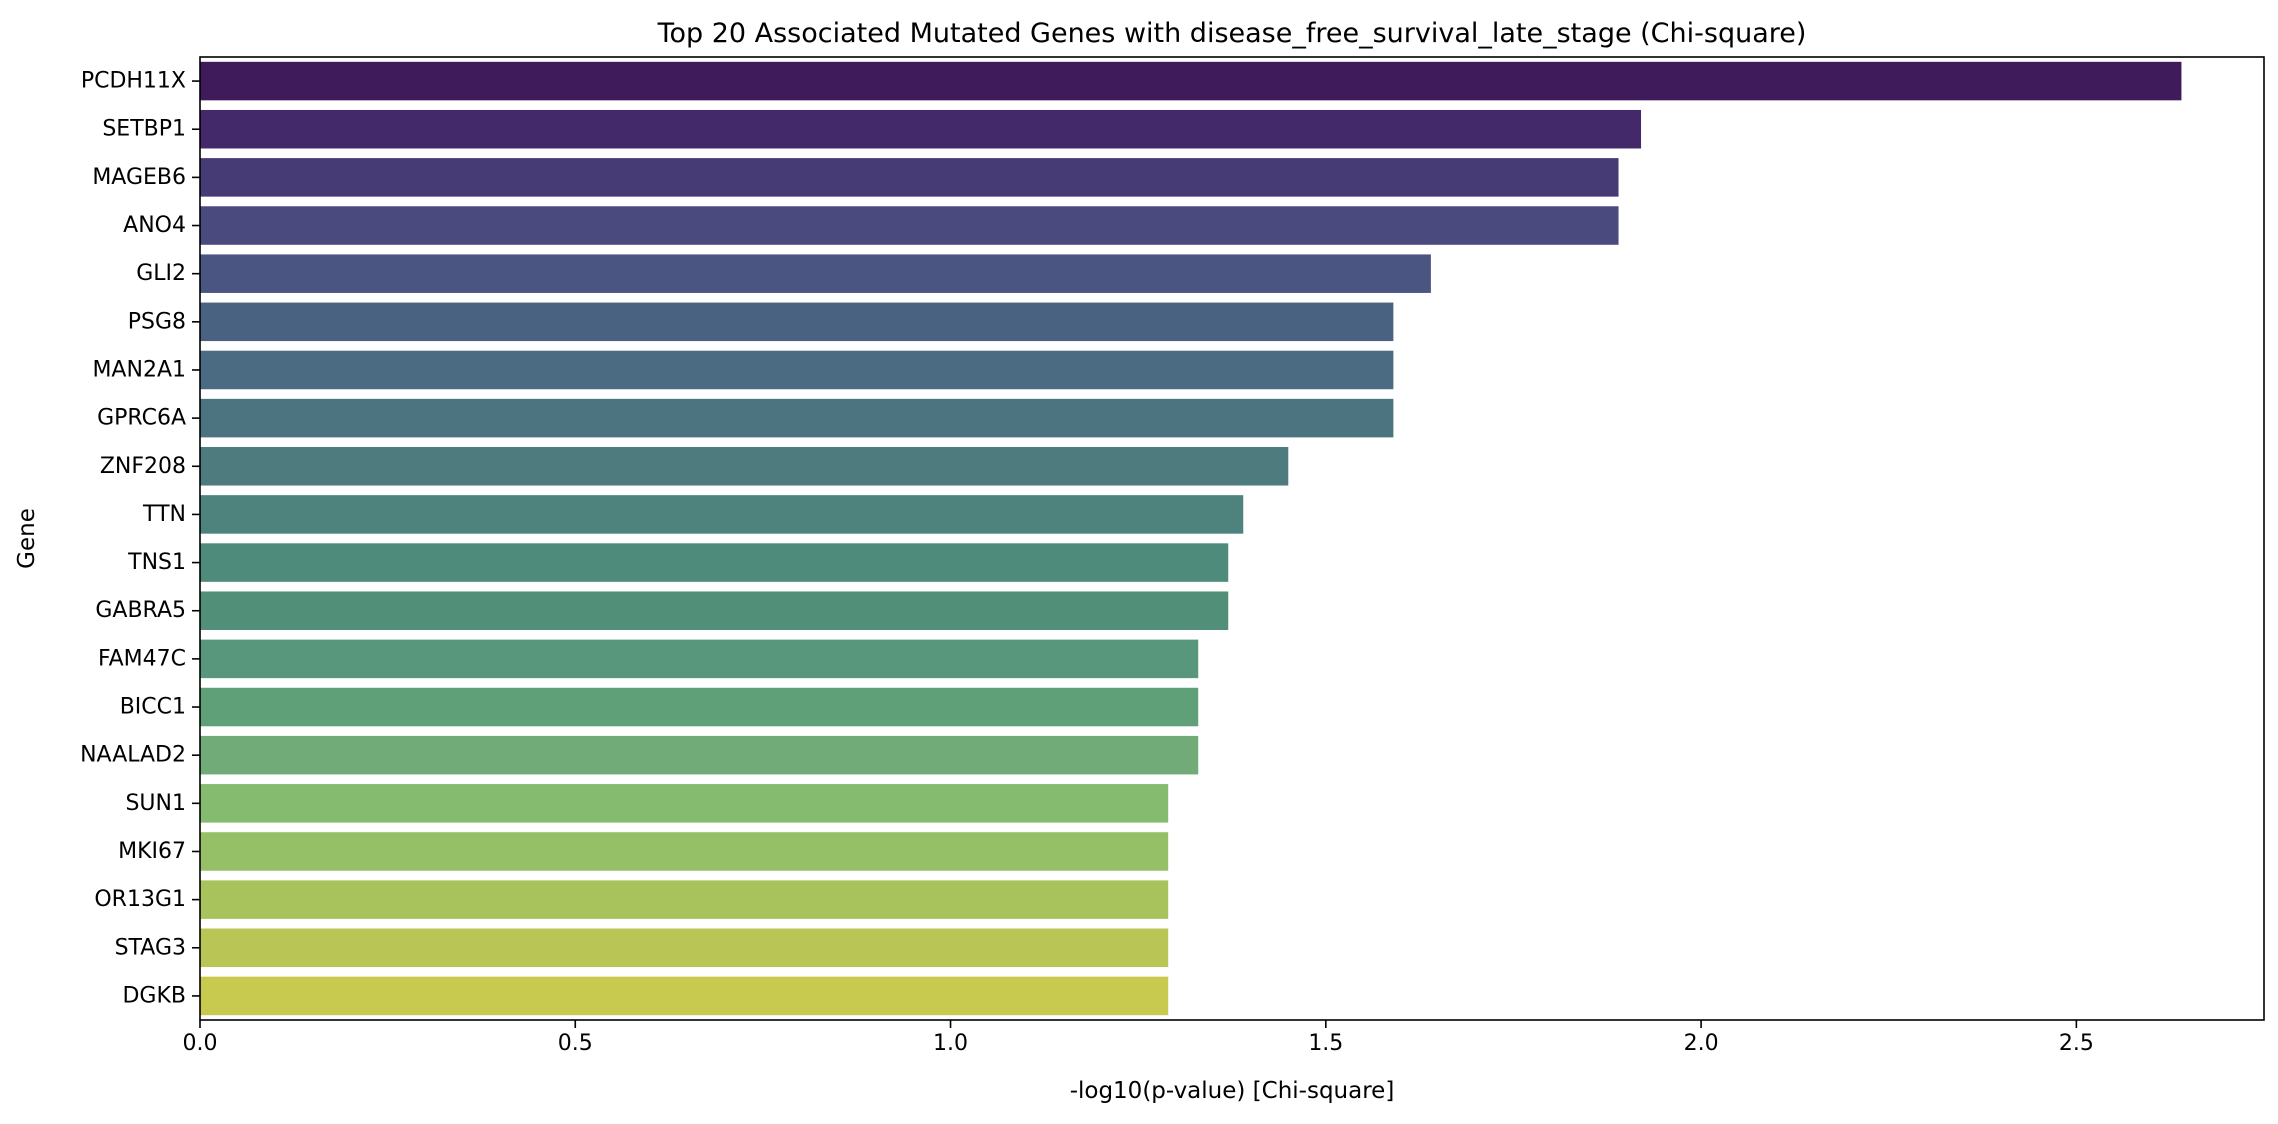  I want to click on bar-ano4, so click(909, 225).